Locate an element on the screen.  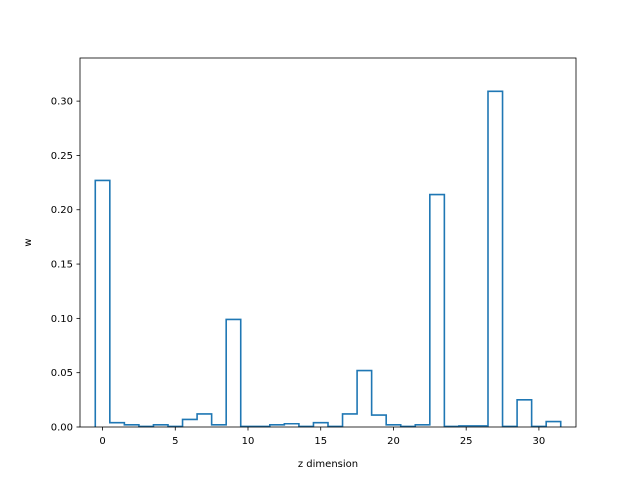
y-tick-label: 0.05 is located at coordinates (62, 373).